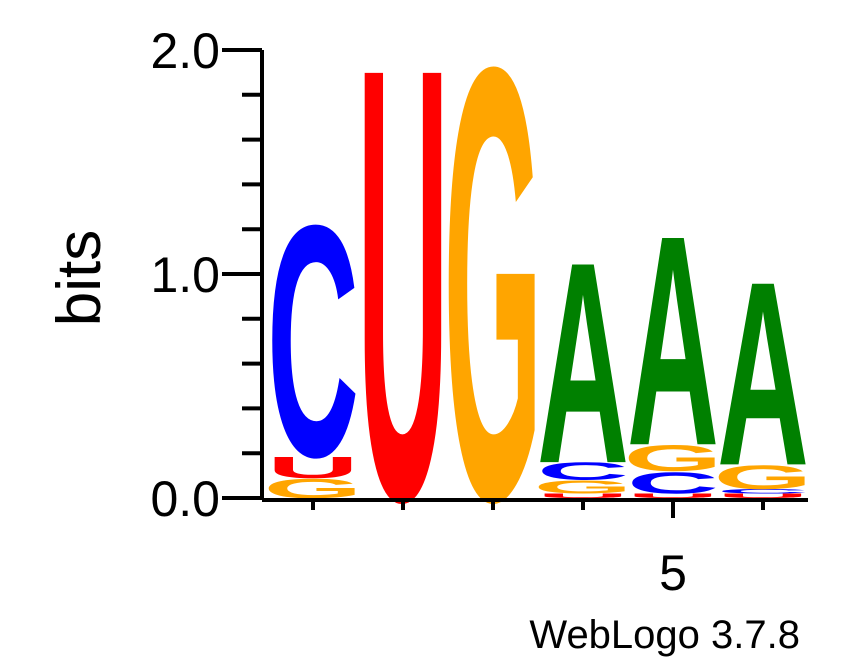  Describe the element at coordinates (185, 499) in the screenshot. I see `y-tick-label: 0.0` at that location.